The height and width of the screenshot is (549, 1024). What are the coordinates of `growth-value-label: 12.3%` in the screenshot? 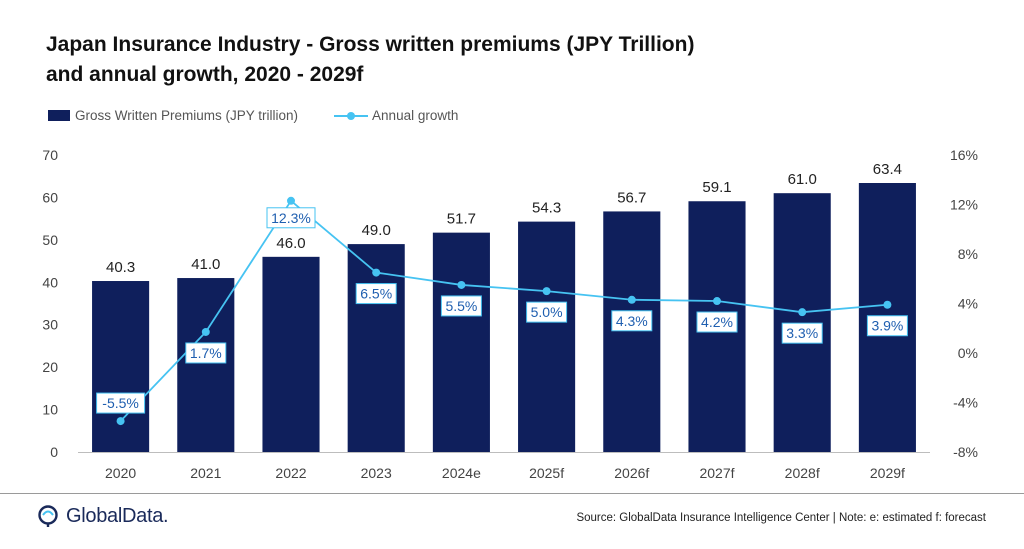 It's located at (291, 218).